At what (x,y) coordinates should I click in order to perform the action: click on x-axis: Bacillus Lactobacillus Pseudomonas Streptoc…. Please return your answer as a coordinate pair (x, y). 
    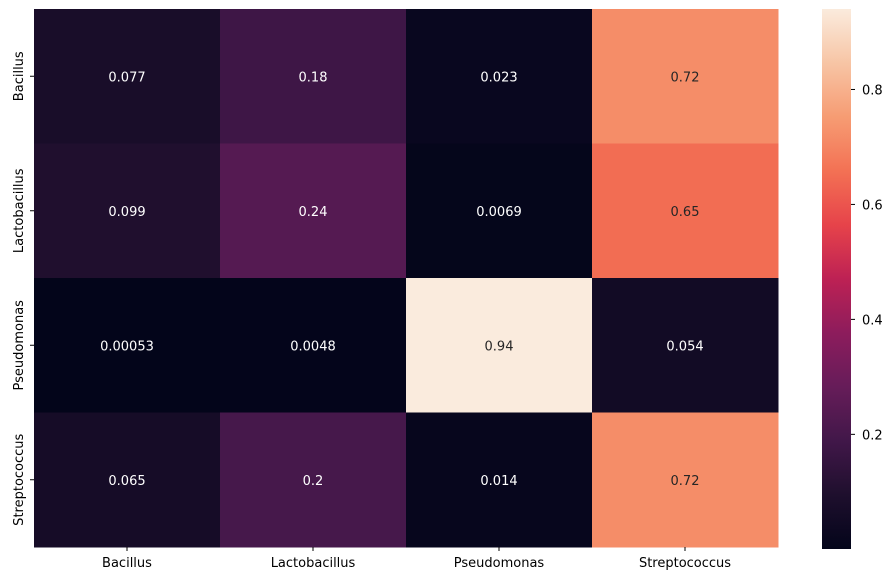
    Looking at the image, I should click on (416, 559).